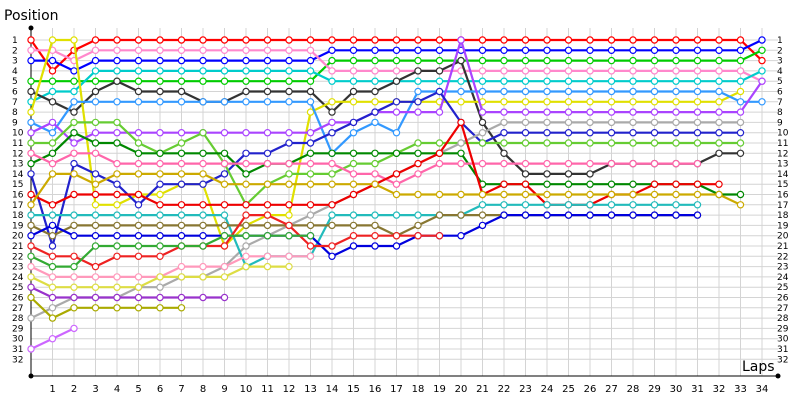  I want to click on y-tick-label: 2, so click(15, 51).